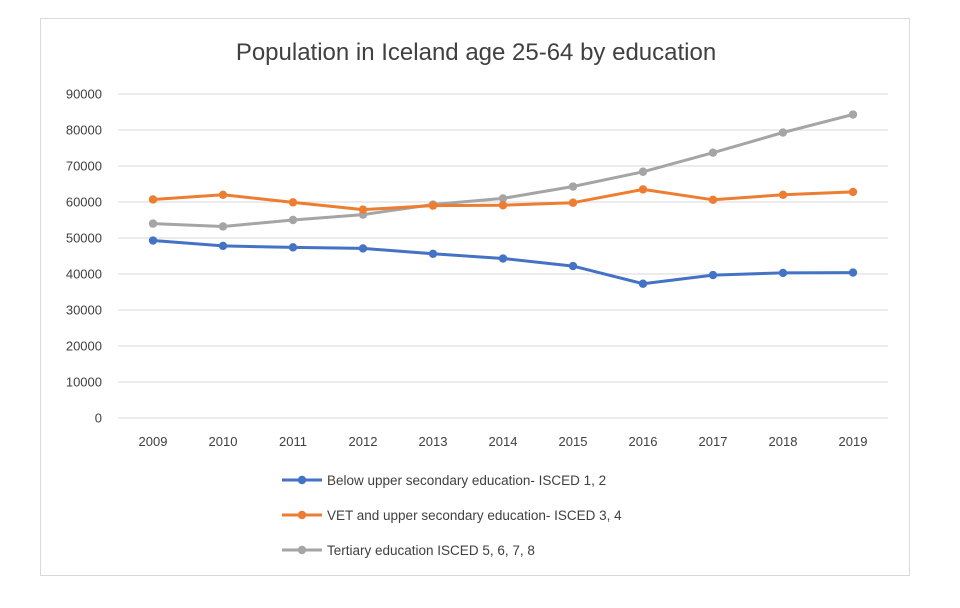  What do you see at coordinates (84, 166) in the screenshot?
I see `y-tick-label: 70000` at bounding box center [84, 166].